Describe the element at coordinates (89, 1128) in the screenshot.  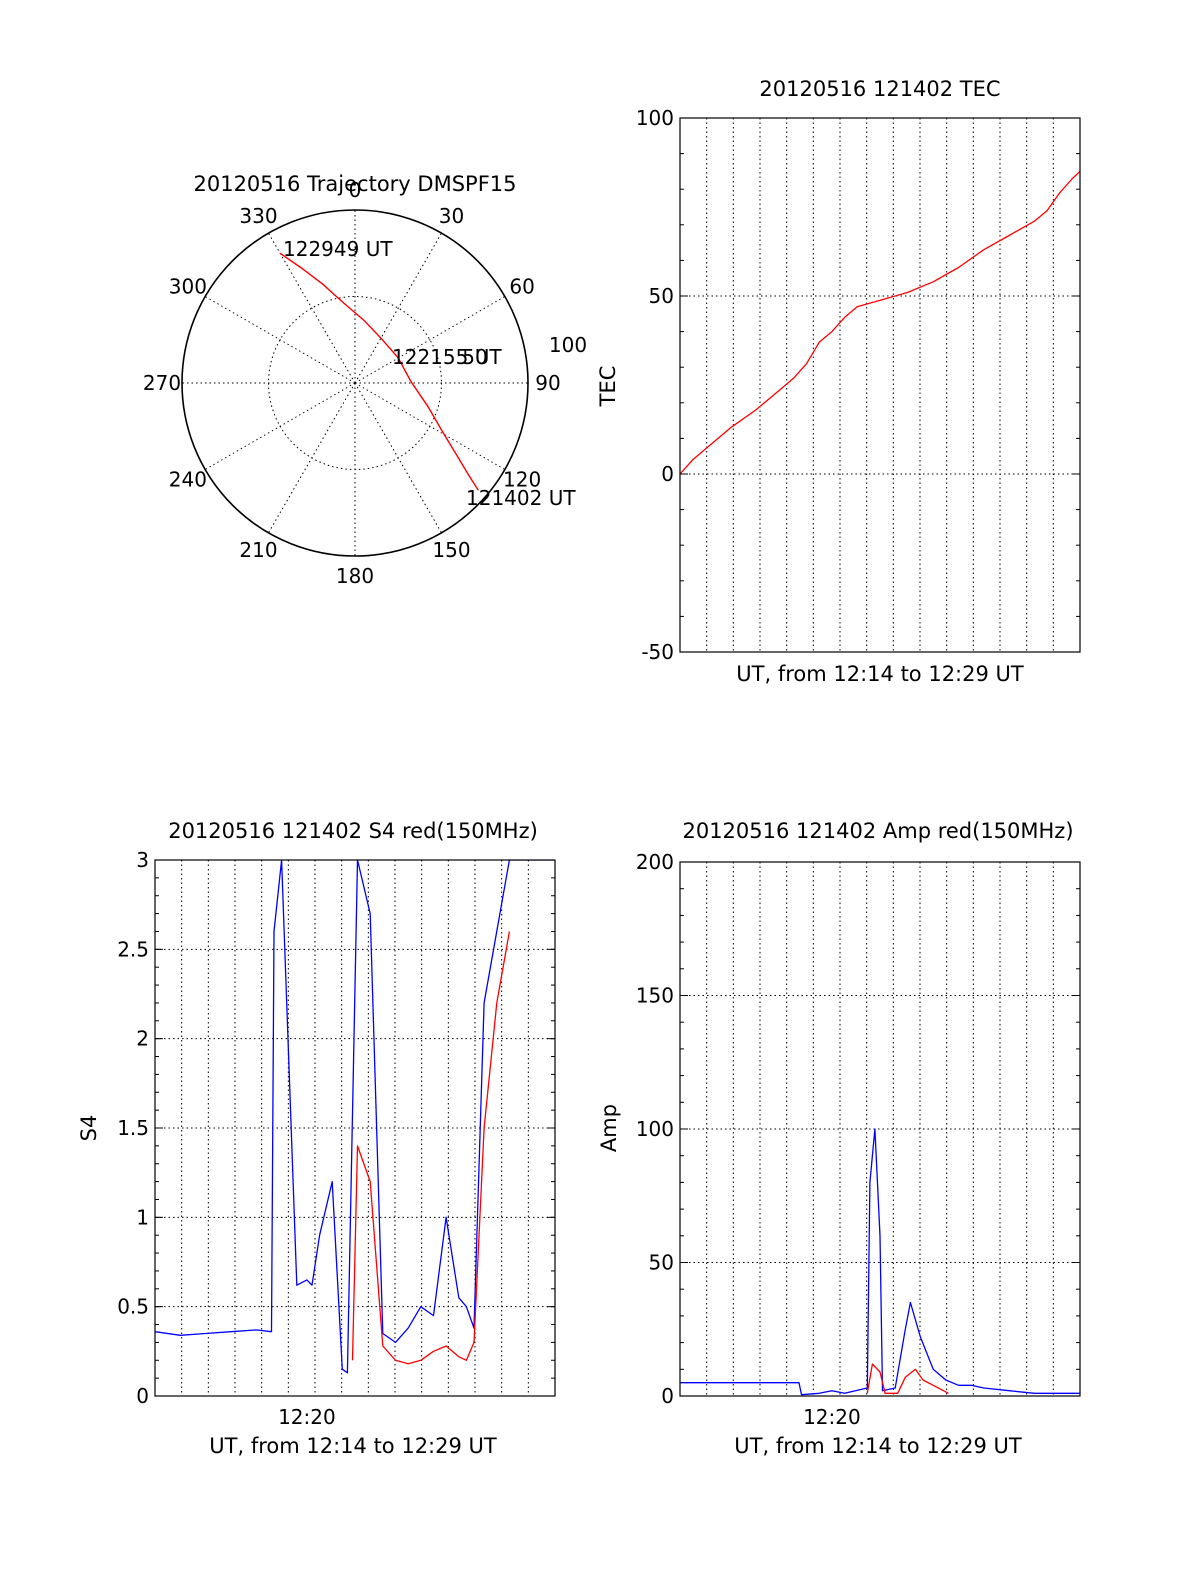
I see `s4-y-label: S4` at that location.